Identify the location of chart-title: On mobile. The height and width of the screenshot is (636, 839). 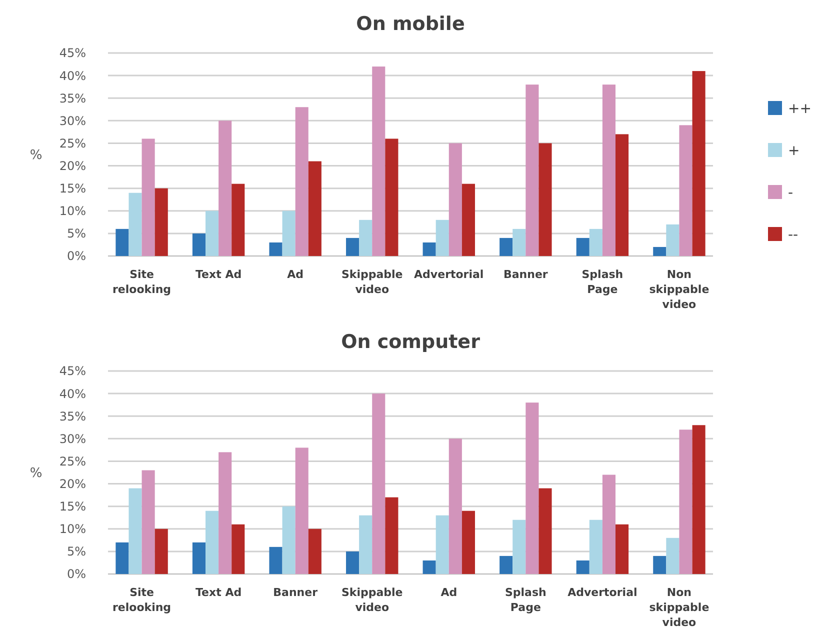
(410, 24).